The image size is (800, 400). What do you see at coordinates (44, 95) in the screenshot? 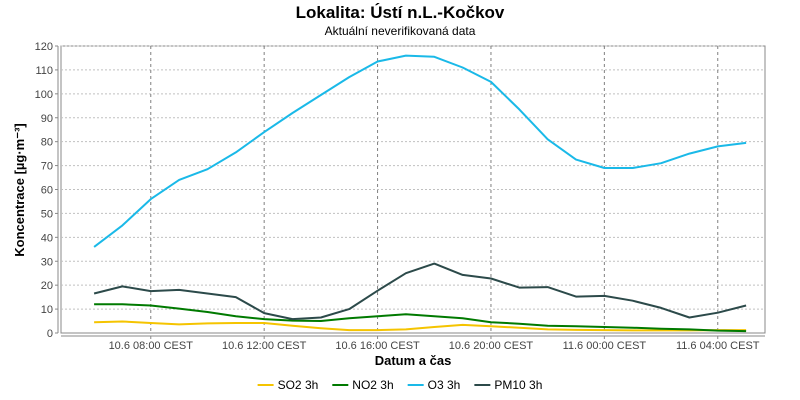
I see `y-tick-label: 100` at bounding box center [44, 95].